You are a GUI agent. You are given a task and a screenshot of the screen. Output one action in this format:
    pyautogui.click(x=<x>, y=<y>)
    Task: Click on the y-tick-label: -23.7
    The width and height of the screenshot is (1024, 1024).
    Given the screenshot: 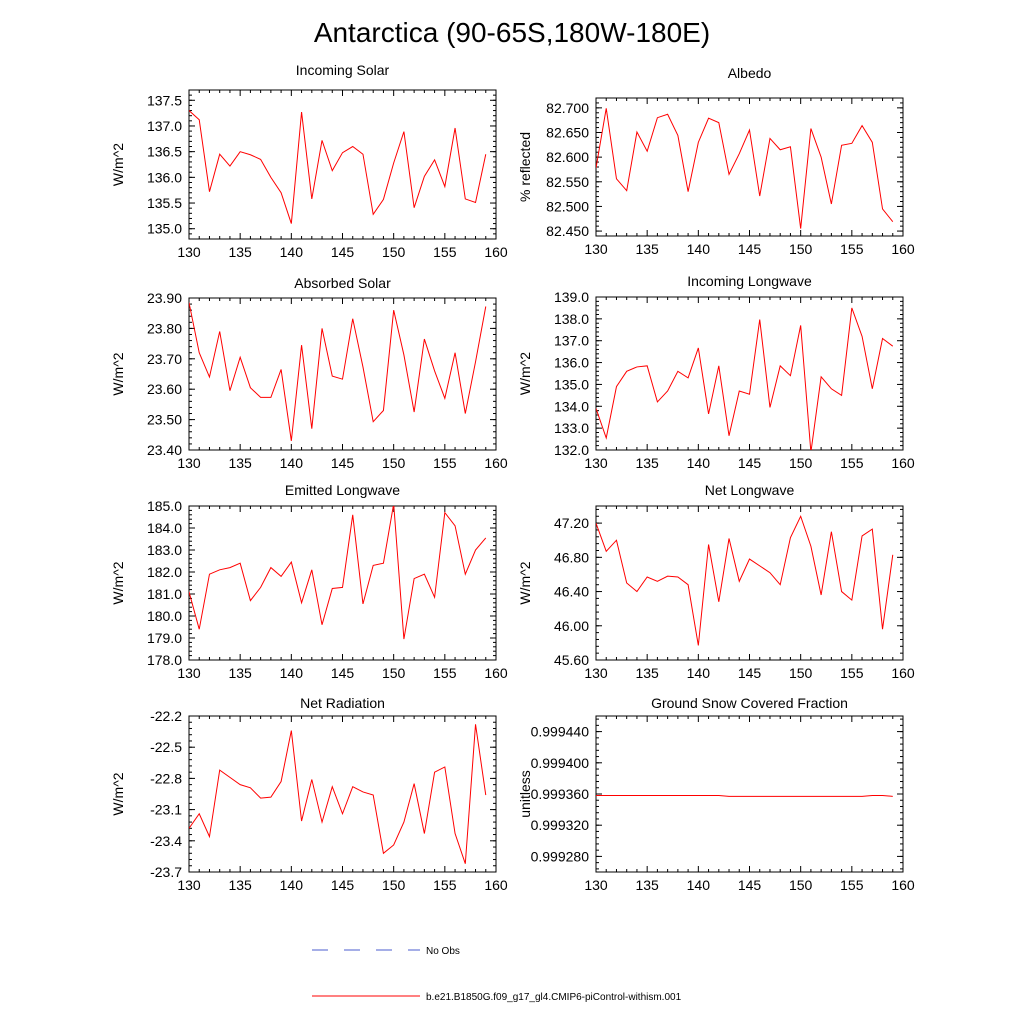 What is the action you would take?
    pyautogui.click(x=166, y=872)
    